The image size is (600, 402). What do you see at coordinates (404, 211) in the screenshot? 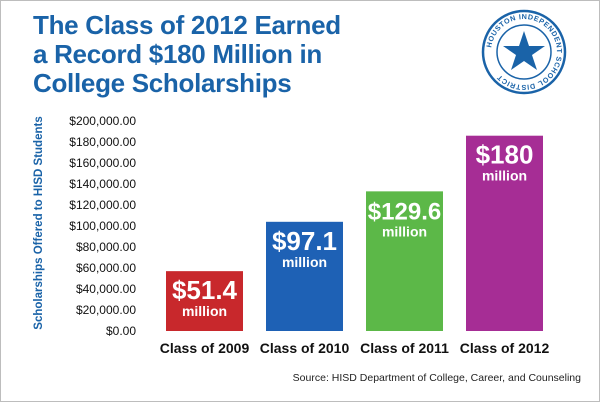
I see `data-label-amount: $129.6` at bounding box center [404, 211].